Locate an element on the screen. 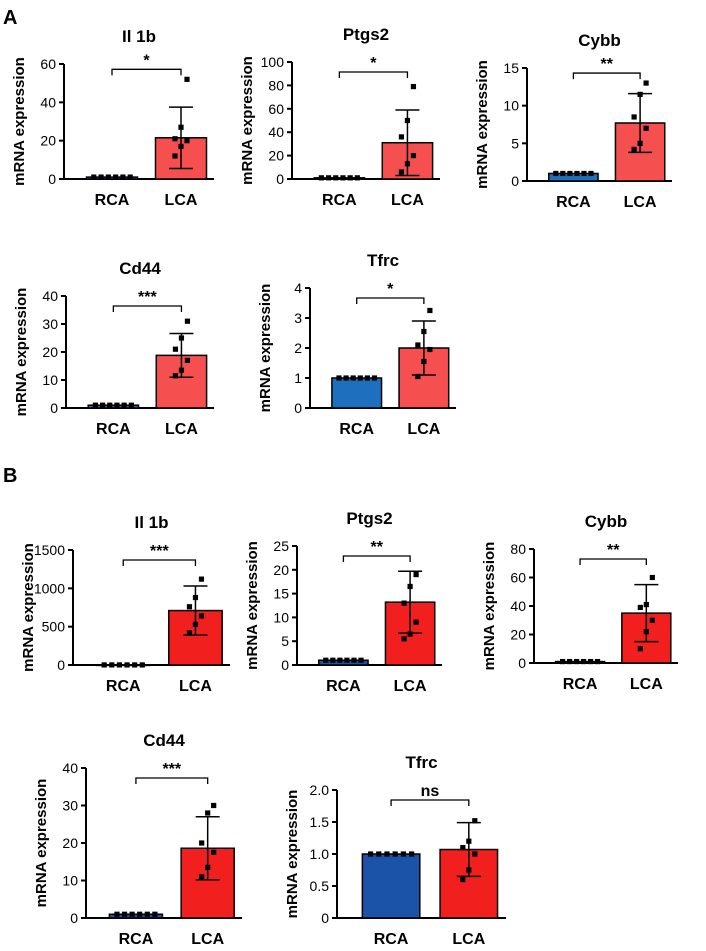  y-tick-label: 30 is located at coordinates (70, 806).